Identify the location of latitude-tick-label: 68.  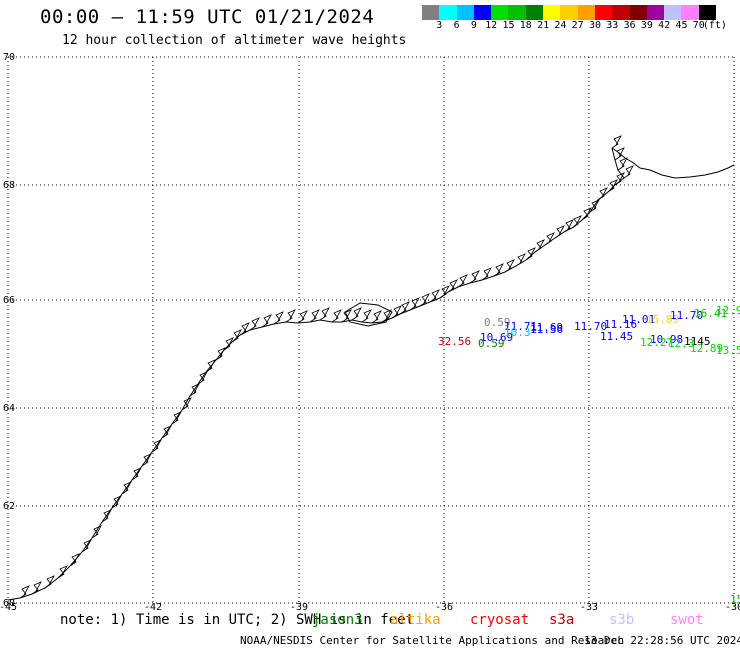
(9, 185).